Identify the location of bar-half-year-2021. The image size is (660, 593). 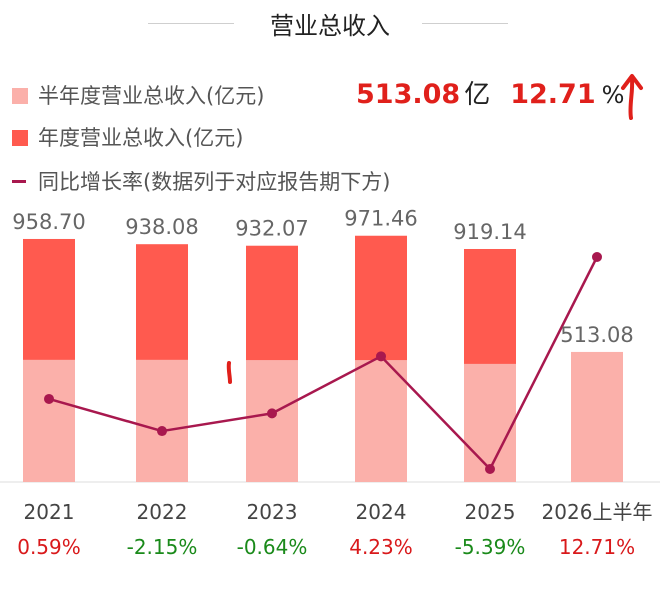
(49, 420).